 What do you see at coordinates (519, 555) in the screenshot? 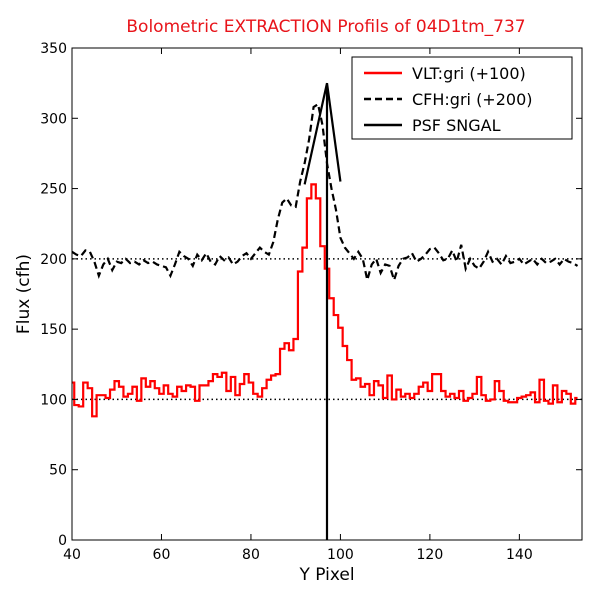
I see `x-tick-label: 140` at bounding box center [519, 555].